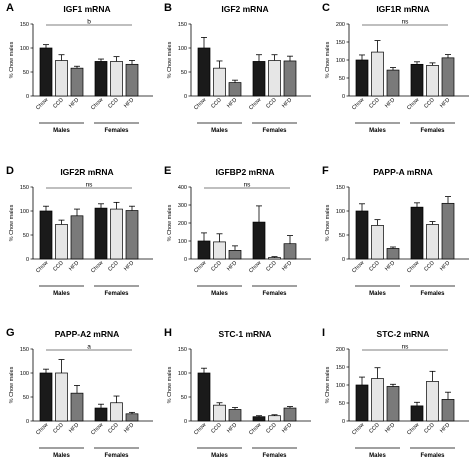  I want to click on significance-label: b, so click(89, 22).